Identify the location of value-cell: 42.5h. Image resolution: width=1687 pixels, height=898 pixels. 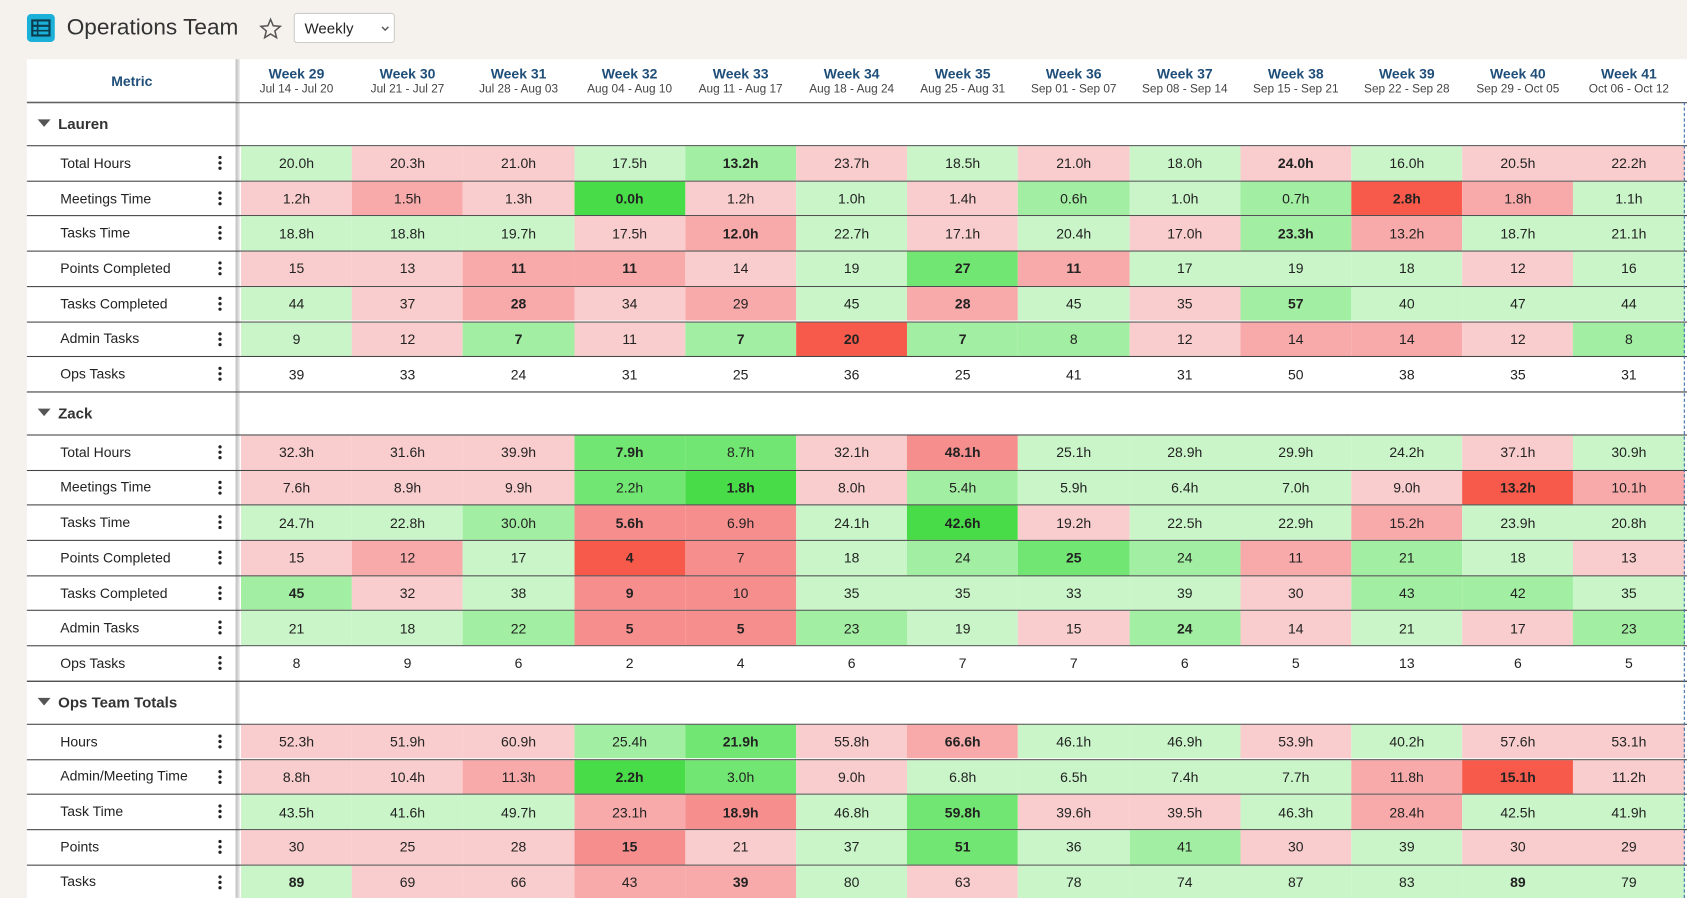
(1518, 811).